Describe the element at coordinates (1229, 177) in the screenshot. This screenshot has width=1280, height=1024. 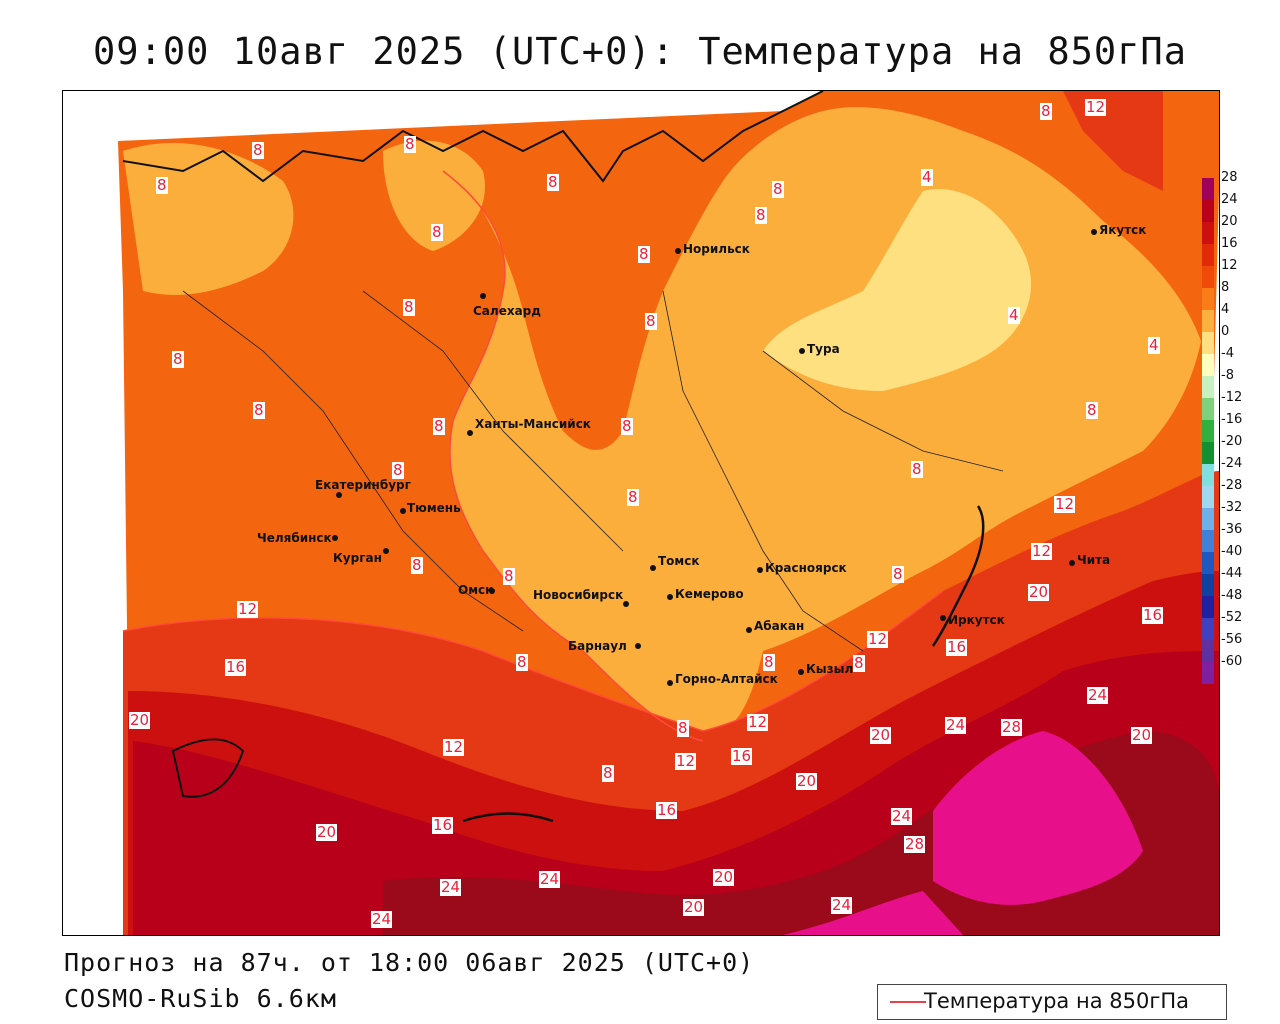
I see `colorbar-tick-label: 28` at that location.